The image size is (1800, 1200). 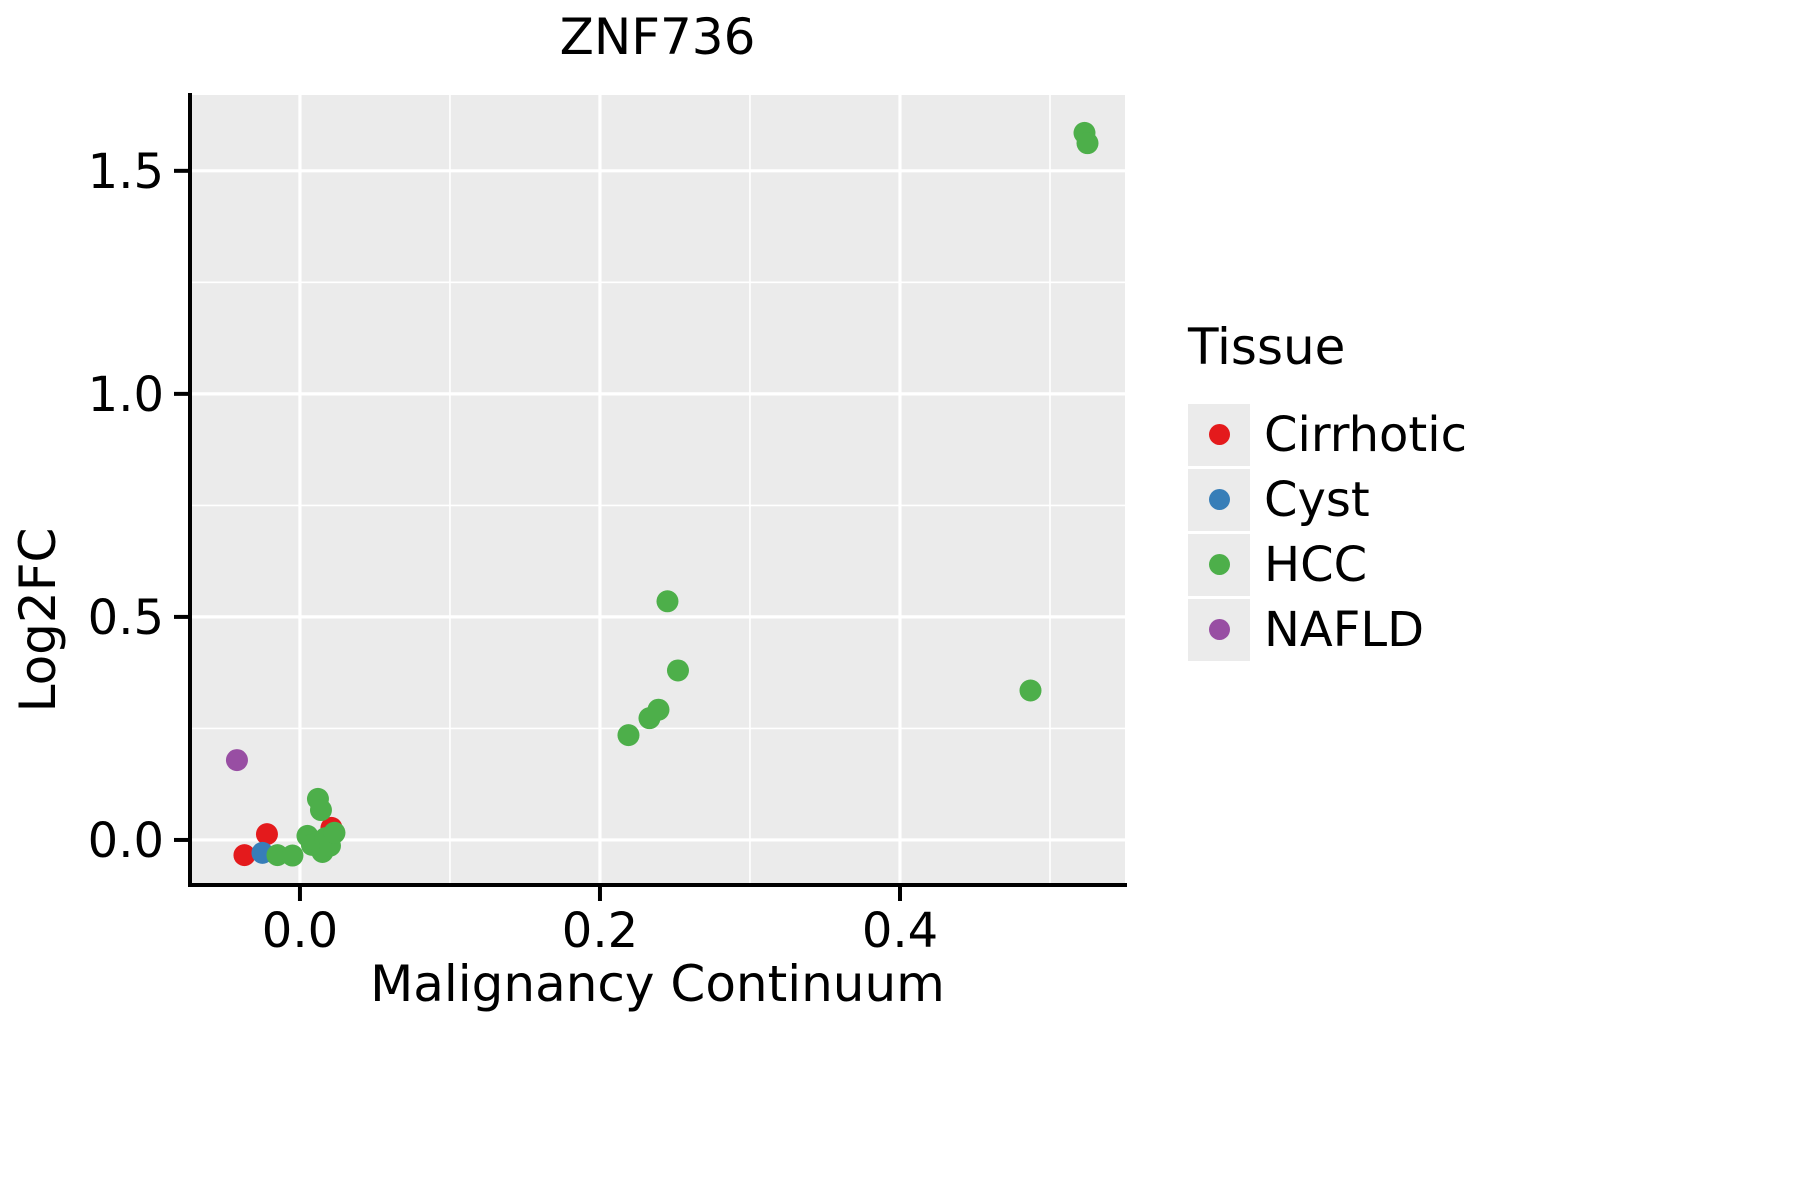 I want to click on y-tick-label: 0.5, so click(x=126, y=618).